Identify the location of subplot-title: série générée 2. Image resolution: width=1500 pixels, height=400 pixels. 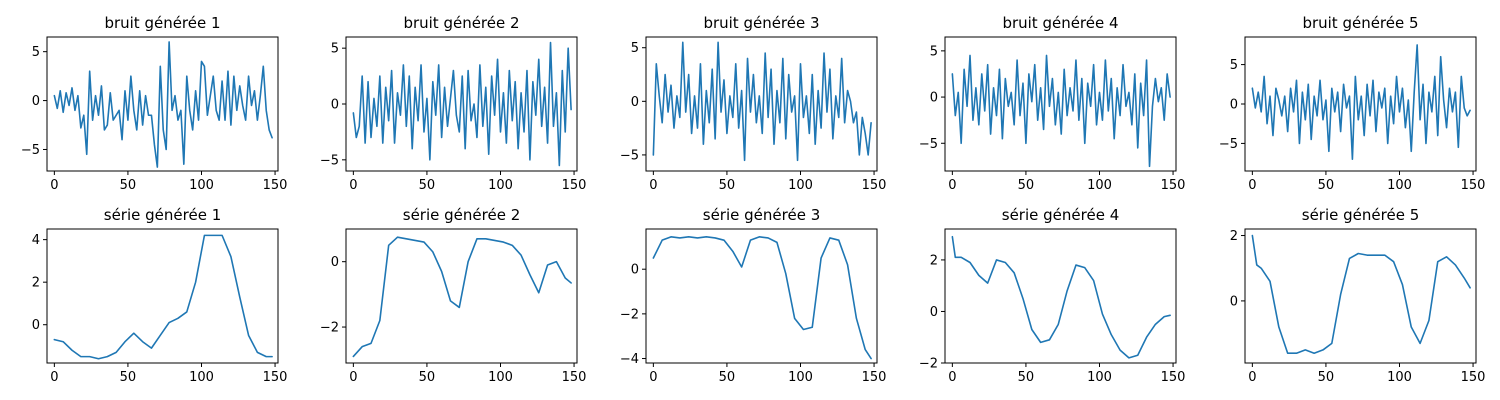
(461, 215).